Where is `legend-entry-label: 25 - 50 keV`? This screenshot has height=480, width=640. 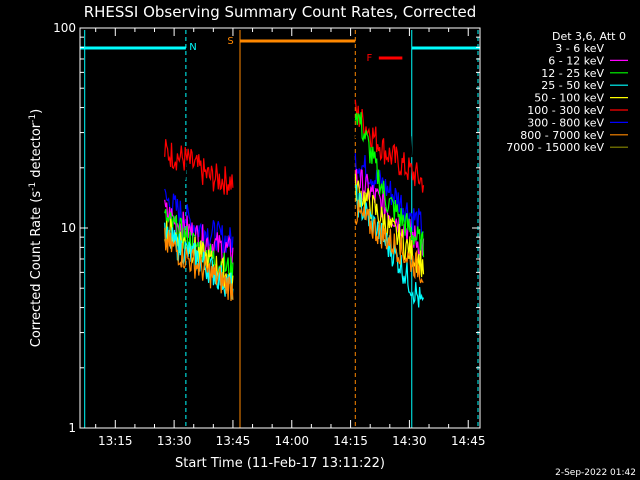 legend-entry-label: 25 - 50 keV is located at coordinates (572, 85).